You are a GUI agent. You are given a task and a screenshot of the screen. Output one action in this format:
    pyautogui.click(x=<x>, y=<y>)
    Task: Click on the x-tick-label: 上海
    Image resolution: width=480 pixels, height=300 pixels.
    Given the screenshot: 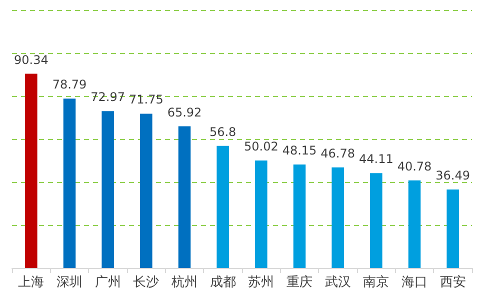 What is the action you would take?
    pyautogui.click(x=31, y=282)
    